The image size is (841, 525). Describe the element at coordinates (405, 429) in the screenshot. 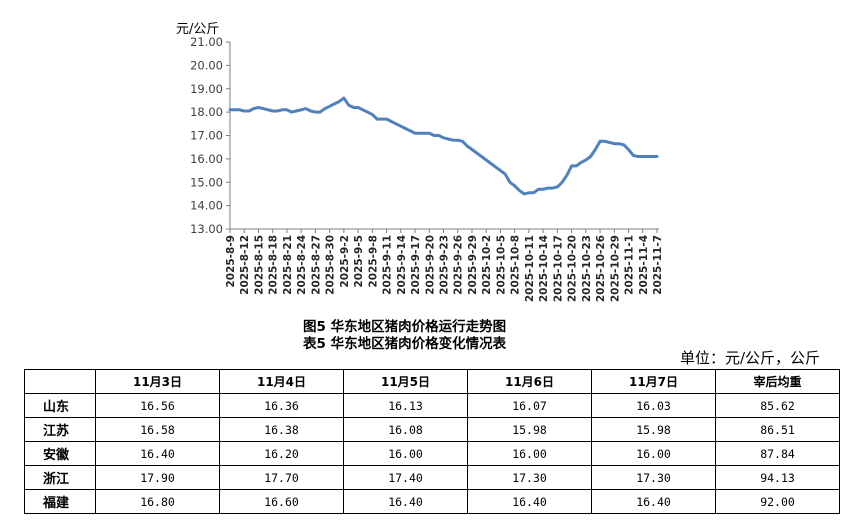

I see `value-cell: 16.08` at that location.